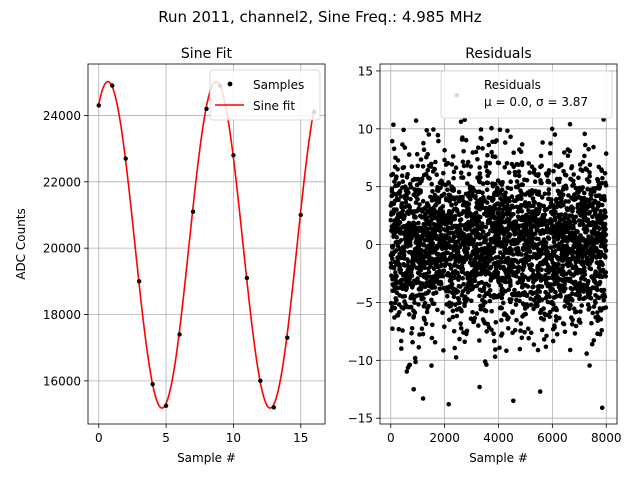 Image resolution: width=640 pixels, height=480 pixels. What do you see at coordinates (391, 438) in the screenshot?
I see `x-tick-label: 0` at bounding box center [391, 438].